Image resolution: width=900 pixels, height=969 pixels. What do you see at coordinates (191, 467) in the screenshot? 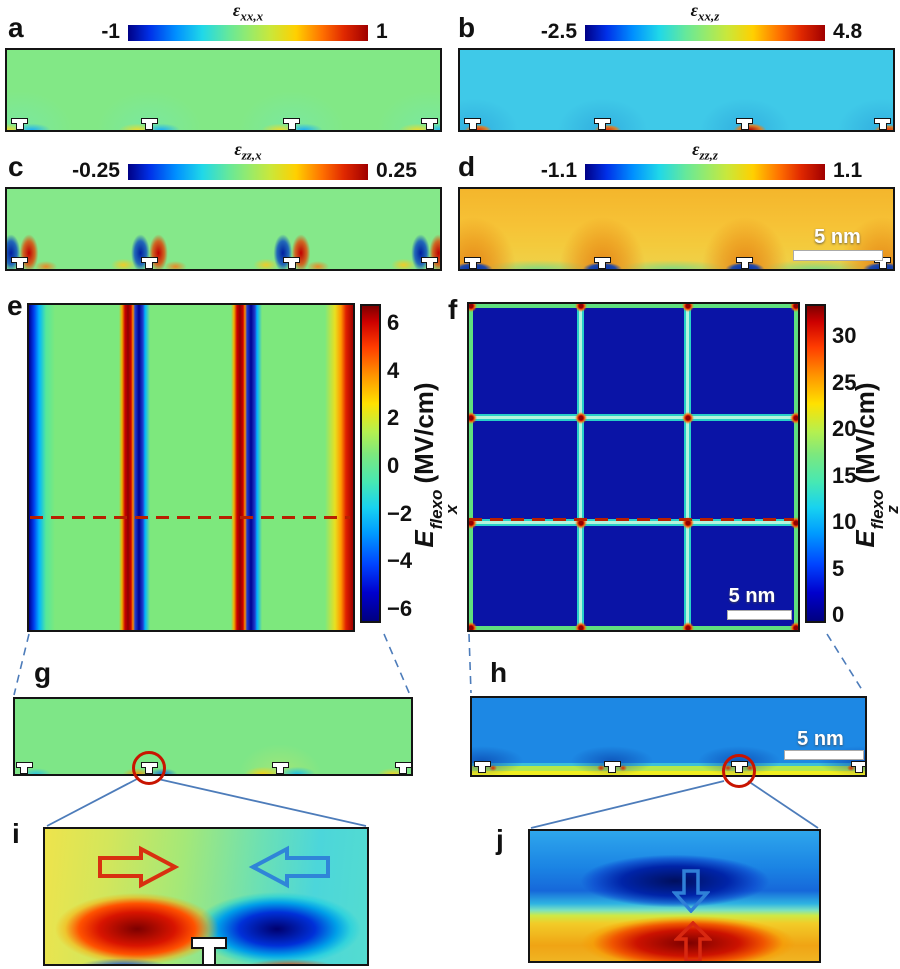
I see `flexo-field-map-ex` at bounding box center [191, 467].